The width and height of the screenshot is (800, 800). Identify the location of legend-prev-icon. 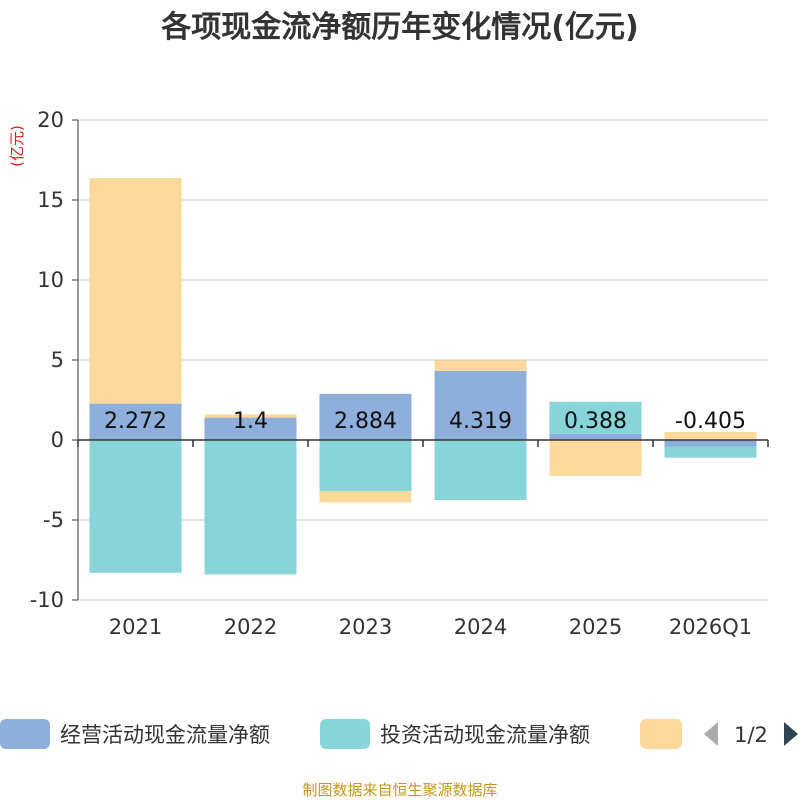
(711, 734).